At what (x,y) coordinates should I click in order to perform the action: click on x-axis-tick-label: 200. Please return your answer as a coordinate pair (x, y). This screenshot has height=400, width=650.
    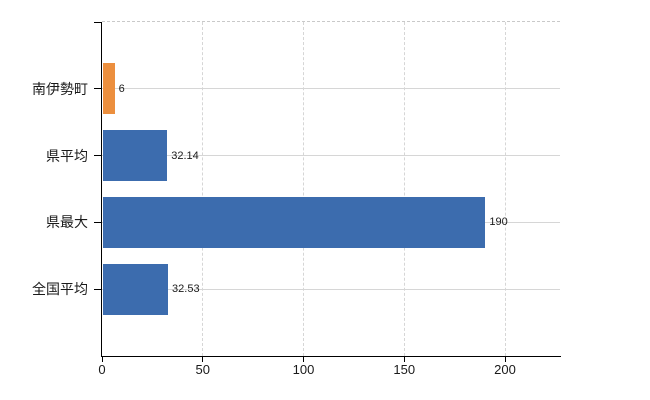
    Looking at the image, I should click on (505, 369).